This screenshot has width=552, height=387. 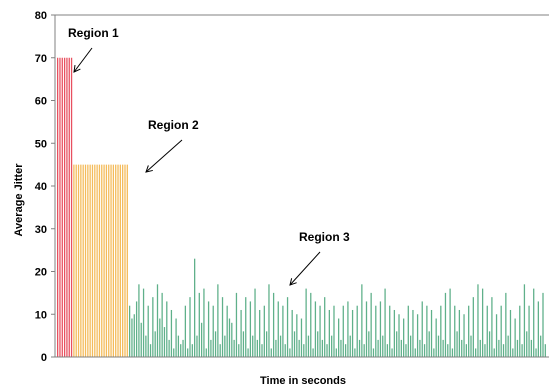 What do you see at coordinates (41, 273) in the screenshot?
I see `y-tick-label: 20` at bounding box center [41, 273].